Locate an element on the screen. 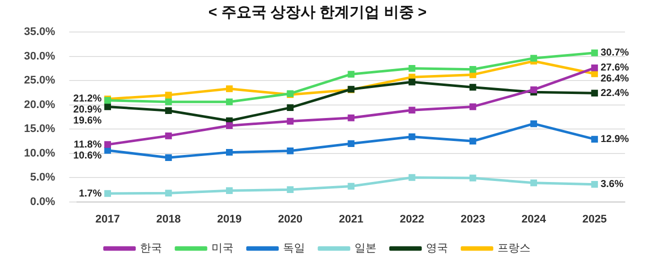 This screenshot has width=670, height=264. legend-label: 영국 is located at coordinates (437, 248).